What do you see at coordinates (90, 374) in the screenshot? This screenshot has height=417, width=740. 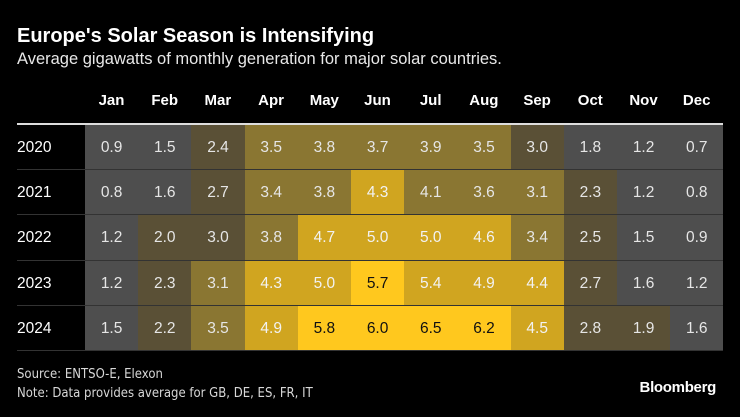 I see `source-note: Source: ENTSO-E, Elexon` at bounding box center [90, 374].